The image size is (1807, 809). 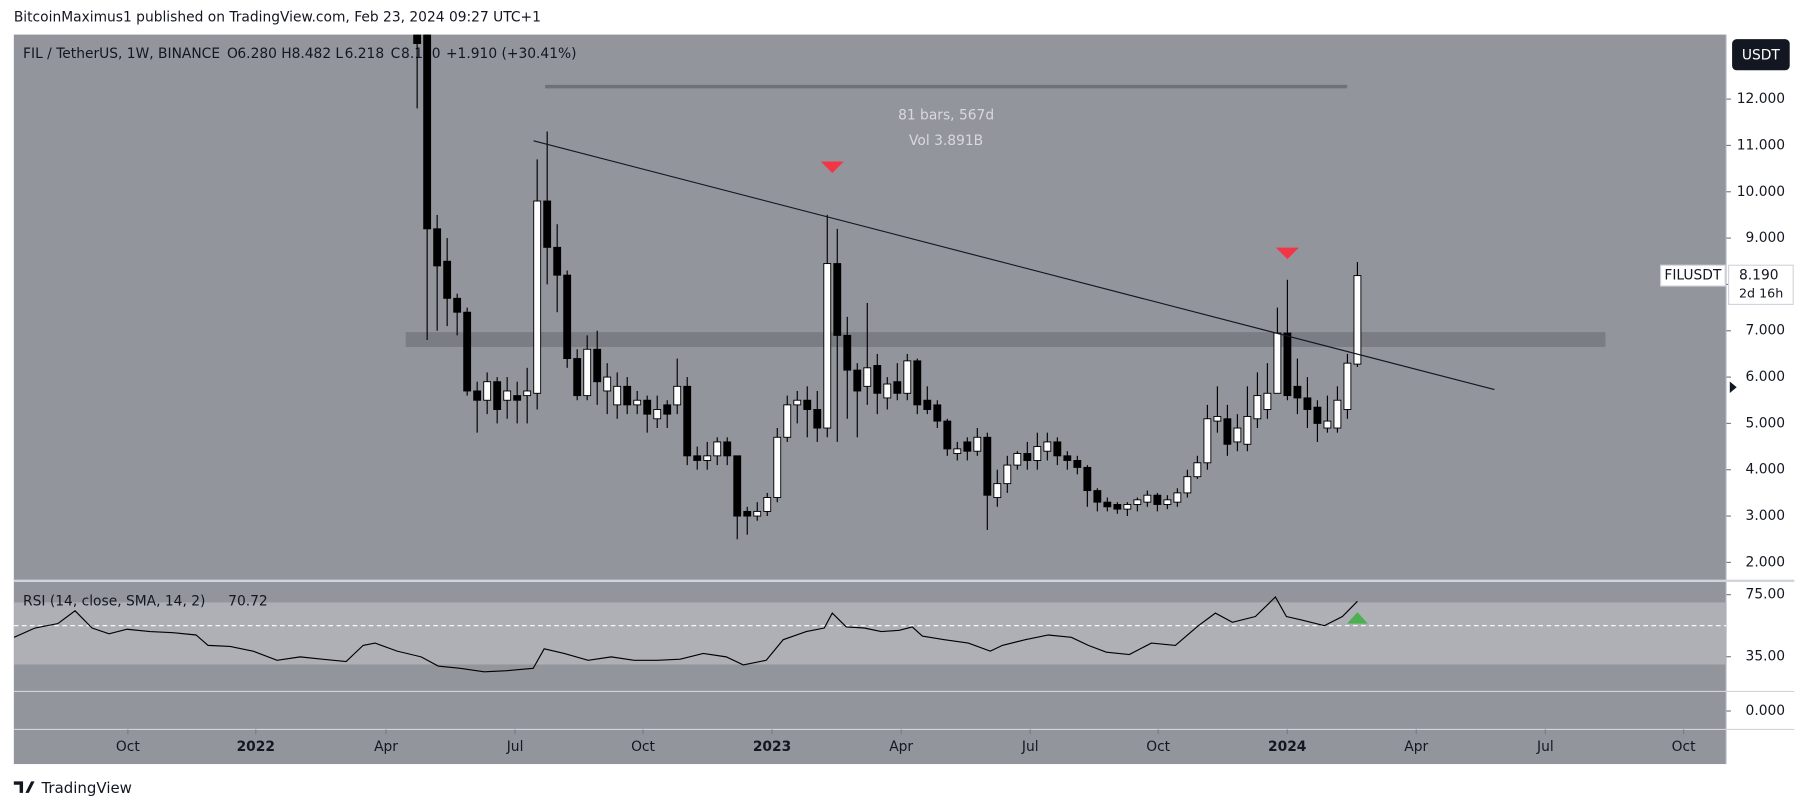 I want to click on symbol-box, so click(x=1693, y=275).